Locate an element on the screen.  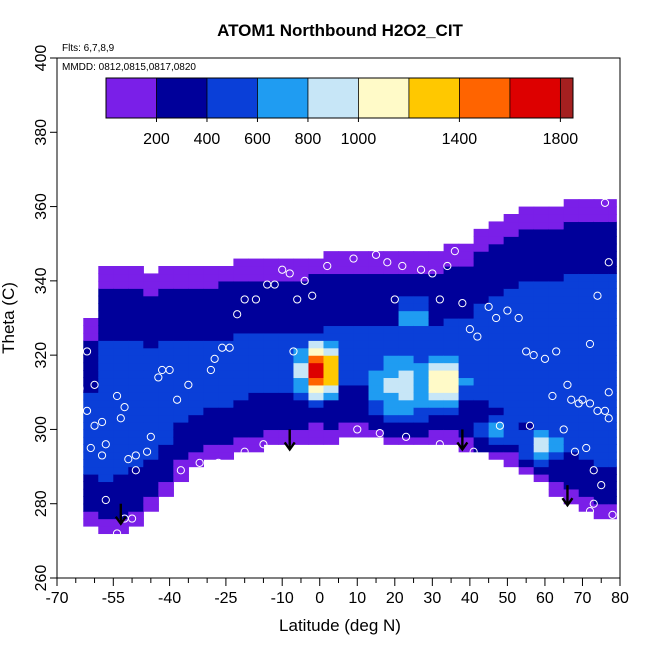
colorbar-tick-label: 1000 is located at coordinates (359, 139).